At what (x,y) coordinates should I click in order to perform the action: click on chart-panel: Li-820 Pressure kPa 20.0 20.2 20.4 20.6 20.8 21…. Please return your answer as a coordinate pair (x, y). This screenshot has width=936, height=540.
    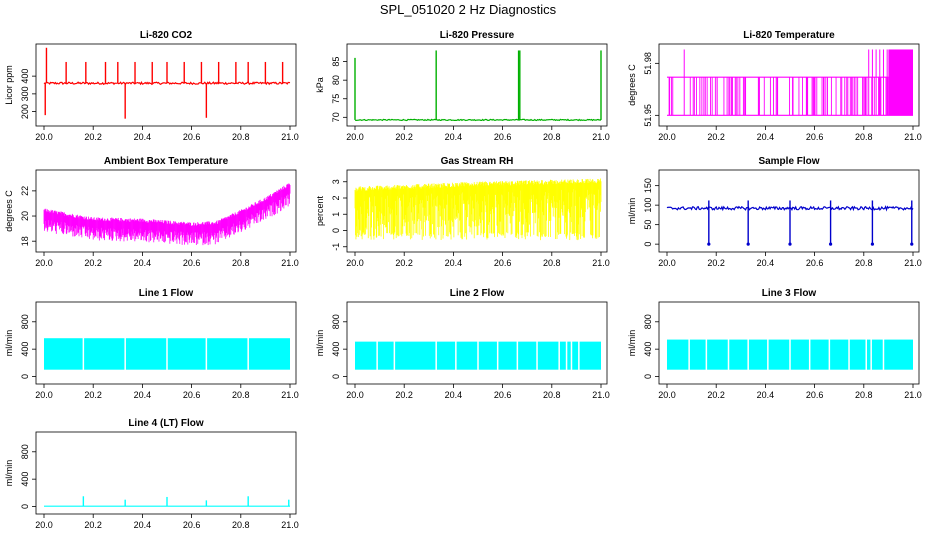
    Looking at the image, I should click on (462, 86).